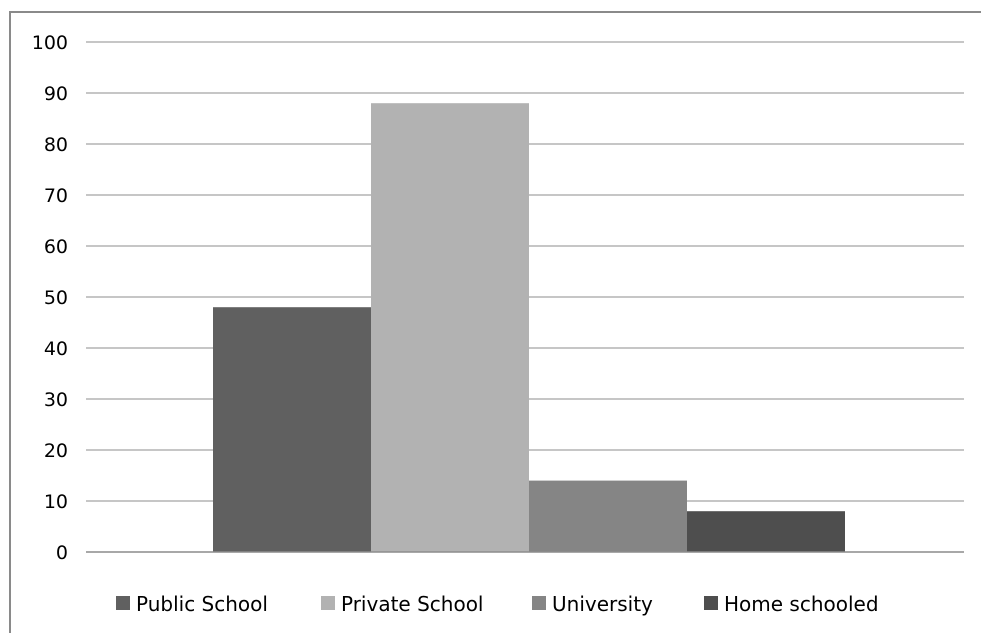 Image resolution: width=983 pixels, height=635 pixels. What do you see at coordinates (766, 531) in the screenshot?
I see `bar-home-schooled` at bounding box center [766, 531].